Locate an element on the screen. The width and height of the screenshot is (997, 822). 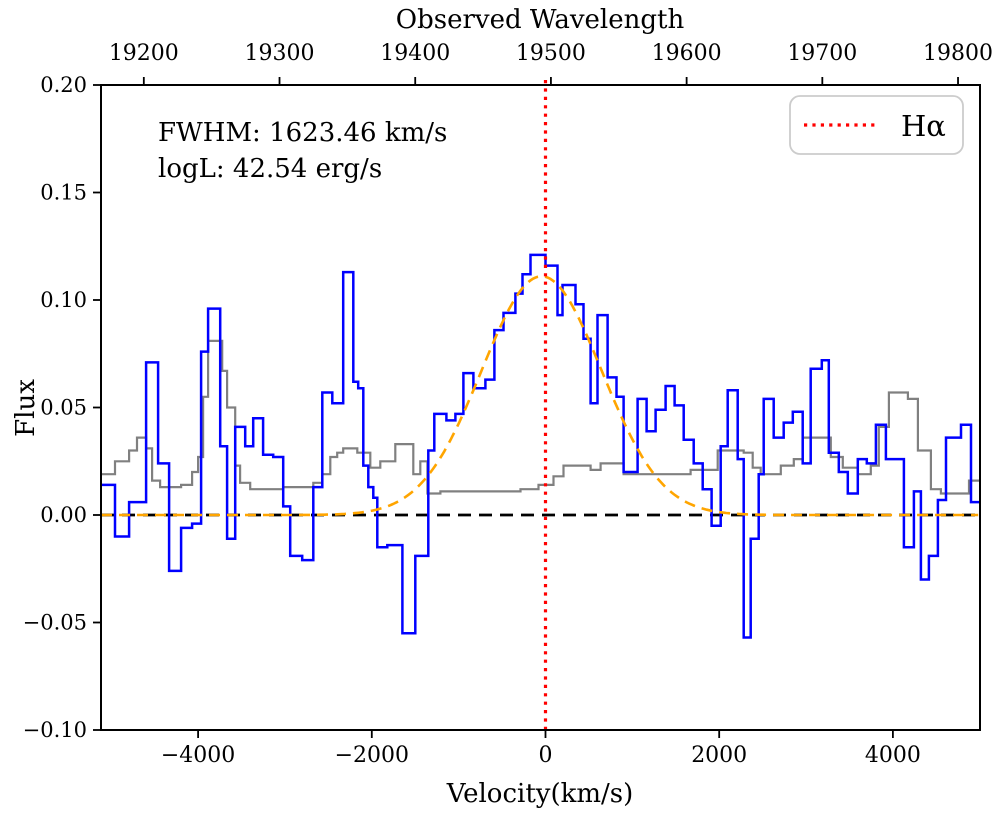
top-tick-label: 19400 is located at coordinates (415, 53).